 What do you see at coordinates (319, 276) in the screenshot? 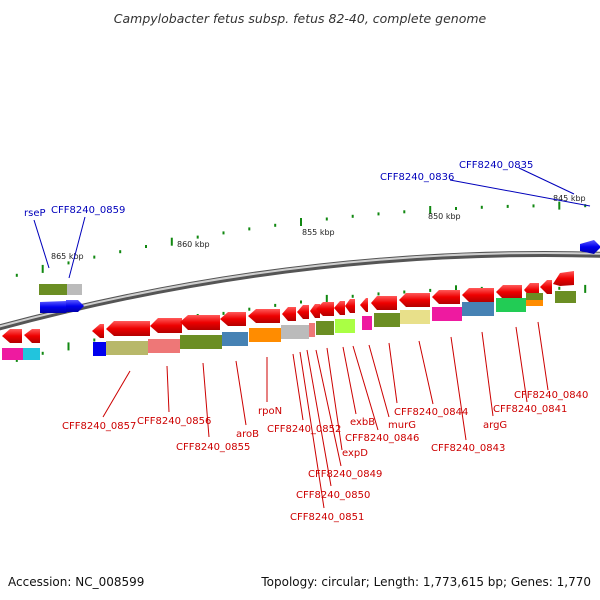
I see `forward-genes` at bounding box center [319, 276].